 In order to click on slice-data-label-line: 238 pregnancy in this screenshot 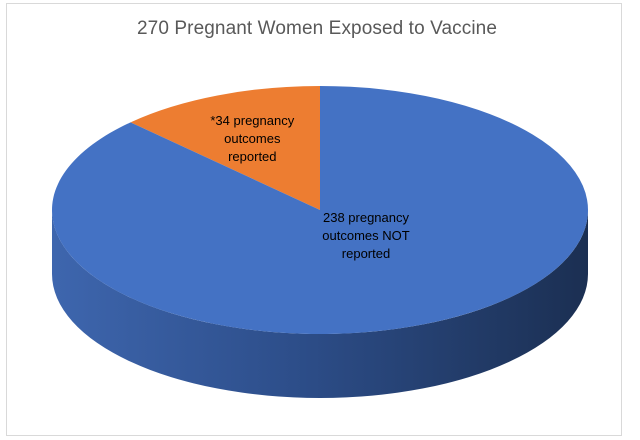, I will do `click(366, 217)`.